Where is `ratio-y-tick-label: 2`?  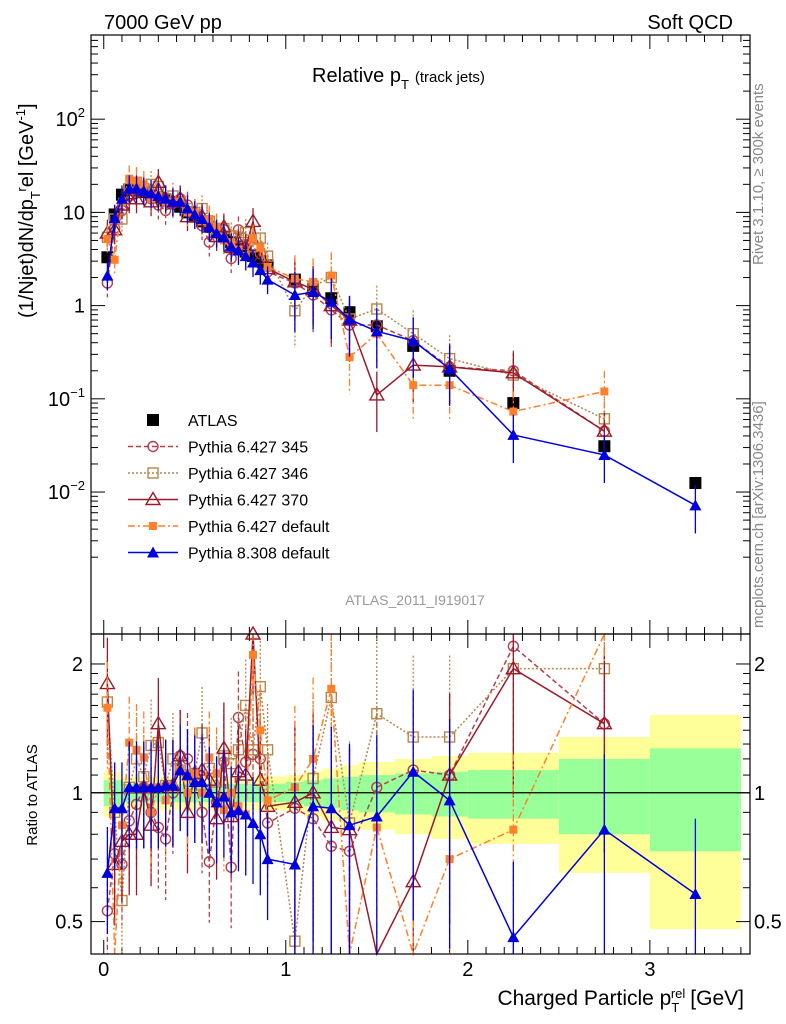 ratio-y-tick-label: 2 is located at coordinates (77, 665).